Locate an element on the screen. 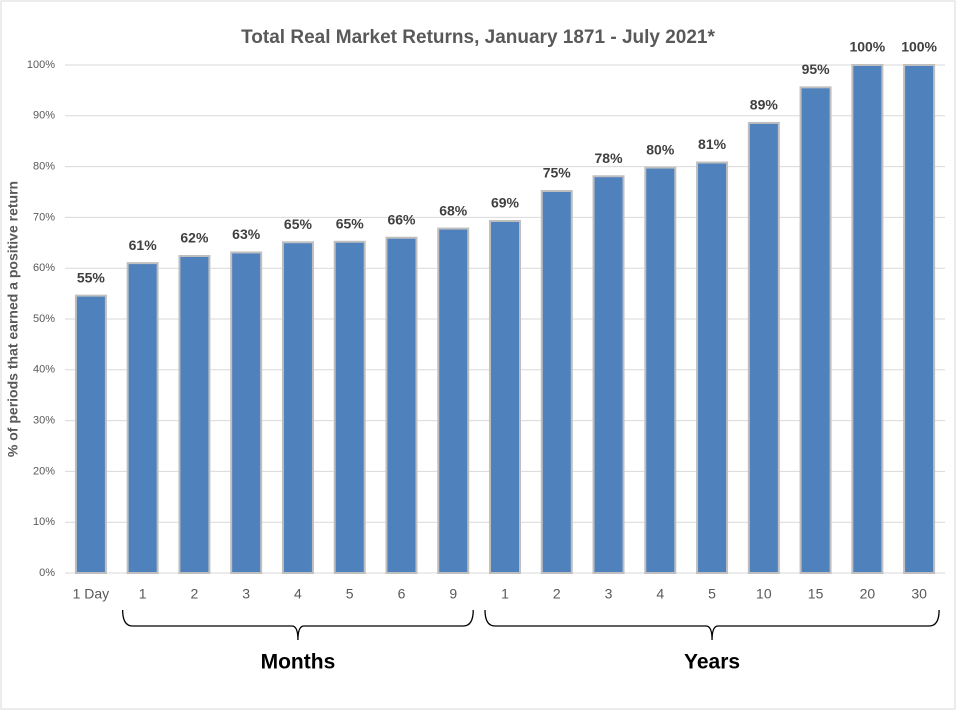  data-label: 55% is located at coordinates (91, 277).